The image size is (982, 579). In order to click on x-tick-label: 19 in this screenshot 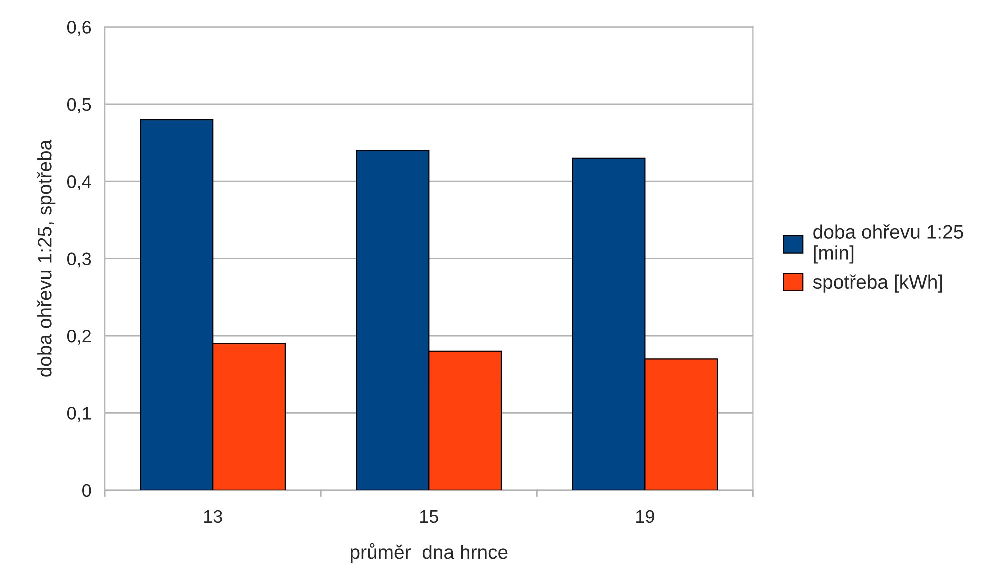, I will do `click(645, 517)`.